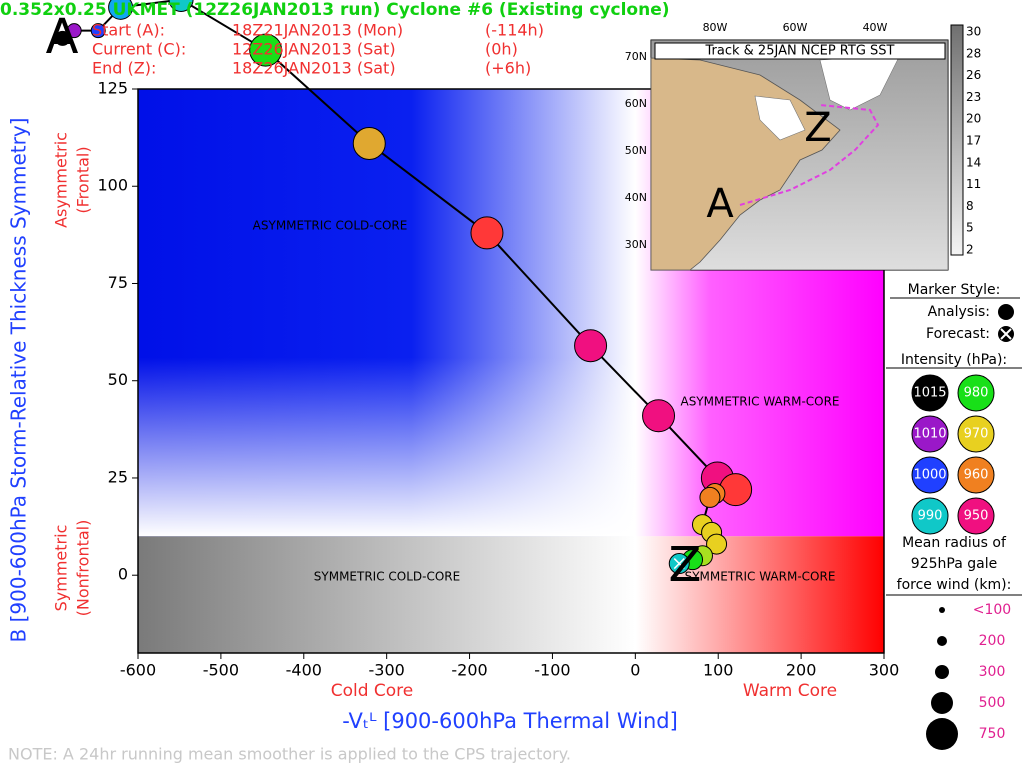 This screenshot has height=768, width=1024. Describe the element at coordinates (501, 49) in the screenshot. I see `run-info: (0h)` at that location.